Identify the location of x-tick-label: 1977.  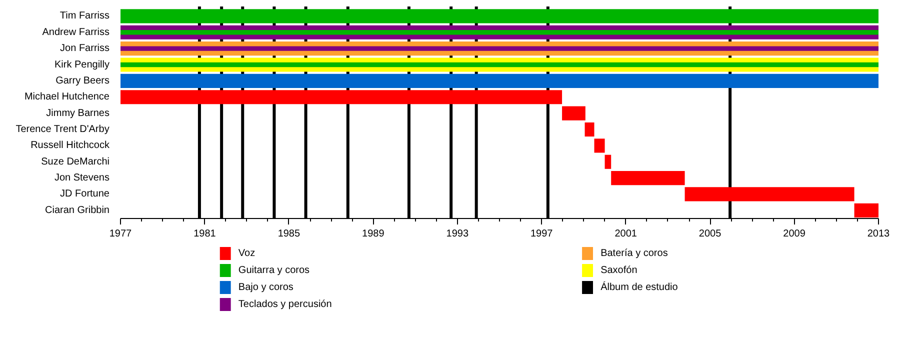
(120, 234).